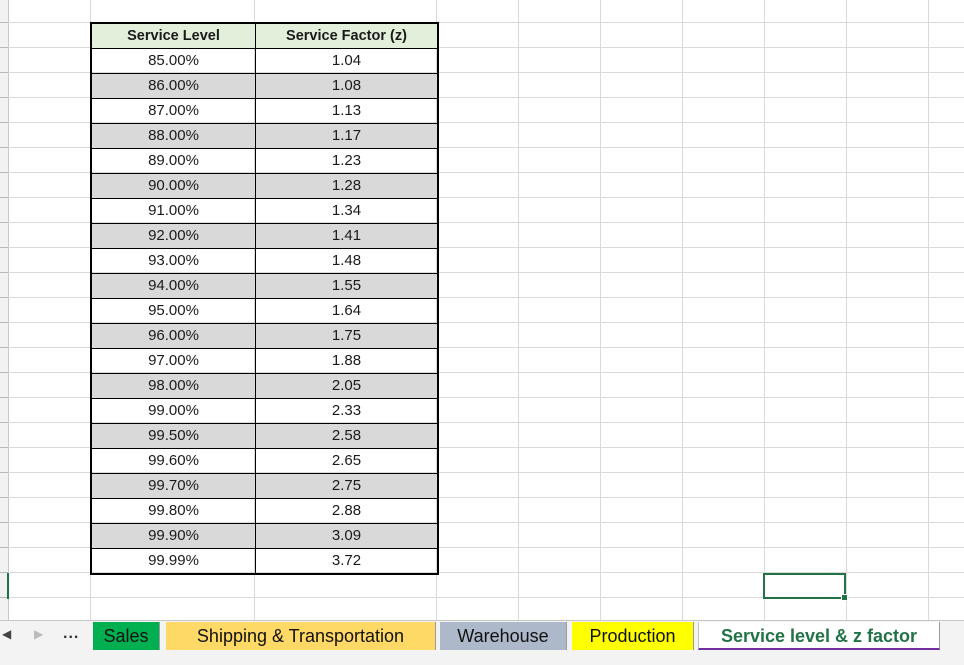  I want to click on cell-service-factor: 2.75, so click(347, 486).